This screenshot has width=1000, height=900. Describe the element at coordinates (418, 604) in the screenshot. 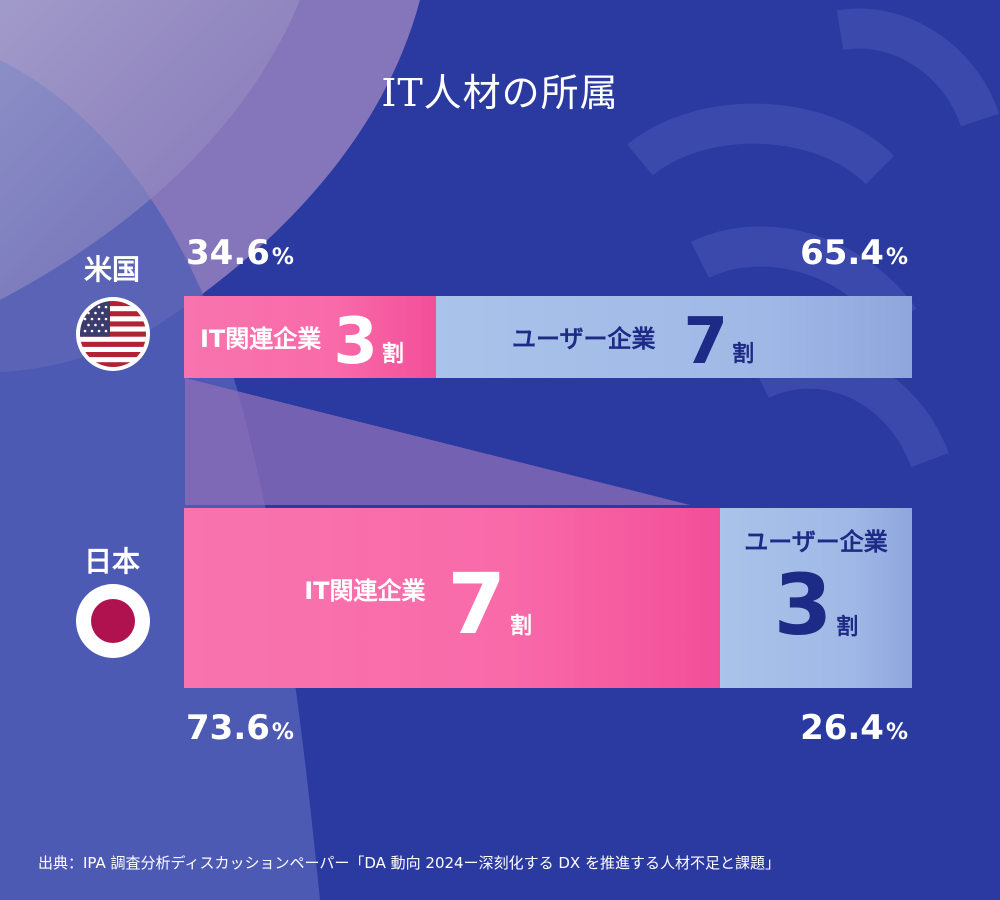

I see `bar-jp-it-label: IT関連企業 7 割` at that location.